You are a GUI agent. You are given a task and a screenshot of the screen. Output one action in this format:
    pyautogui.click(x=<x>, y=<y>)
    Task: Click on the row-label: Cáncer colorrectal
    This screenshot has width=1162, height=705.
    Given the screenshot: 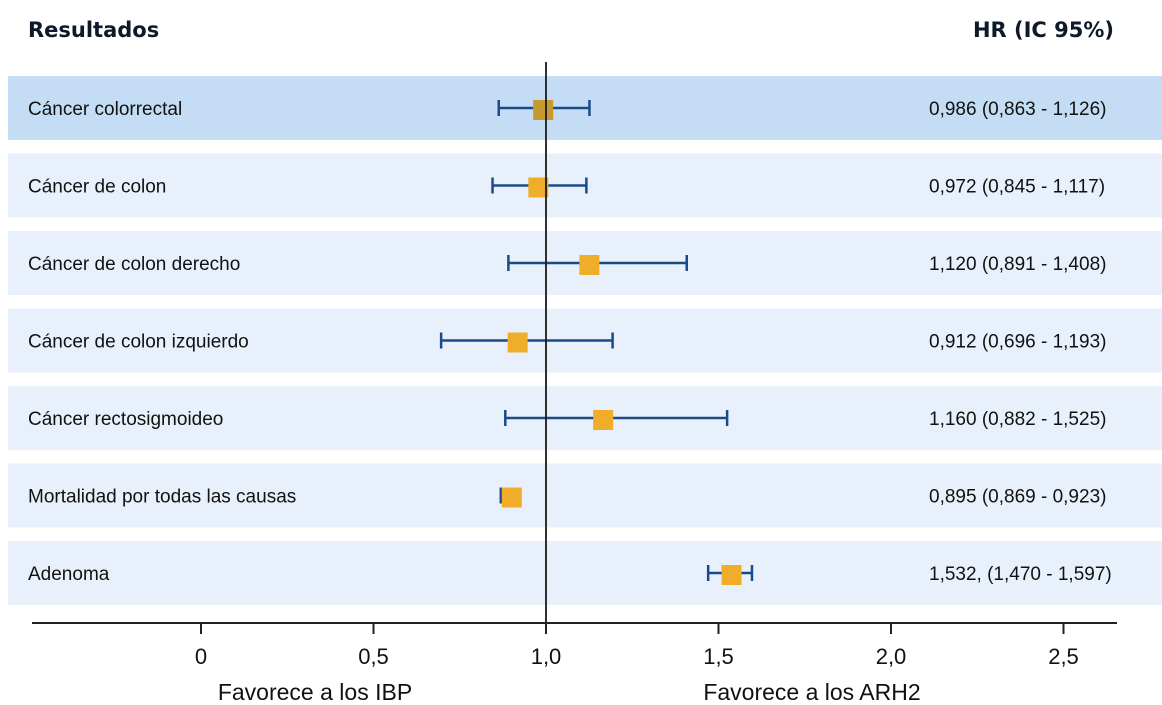 What is the action you would take?
    pyautogui.click(x=105, y=109)
    